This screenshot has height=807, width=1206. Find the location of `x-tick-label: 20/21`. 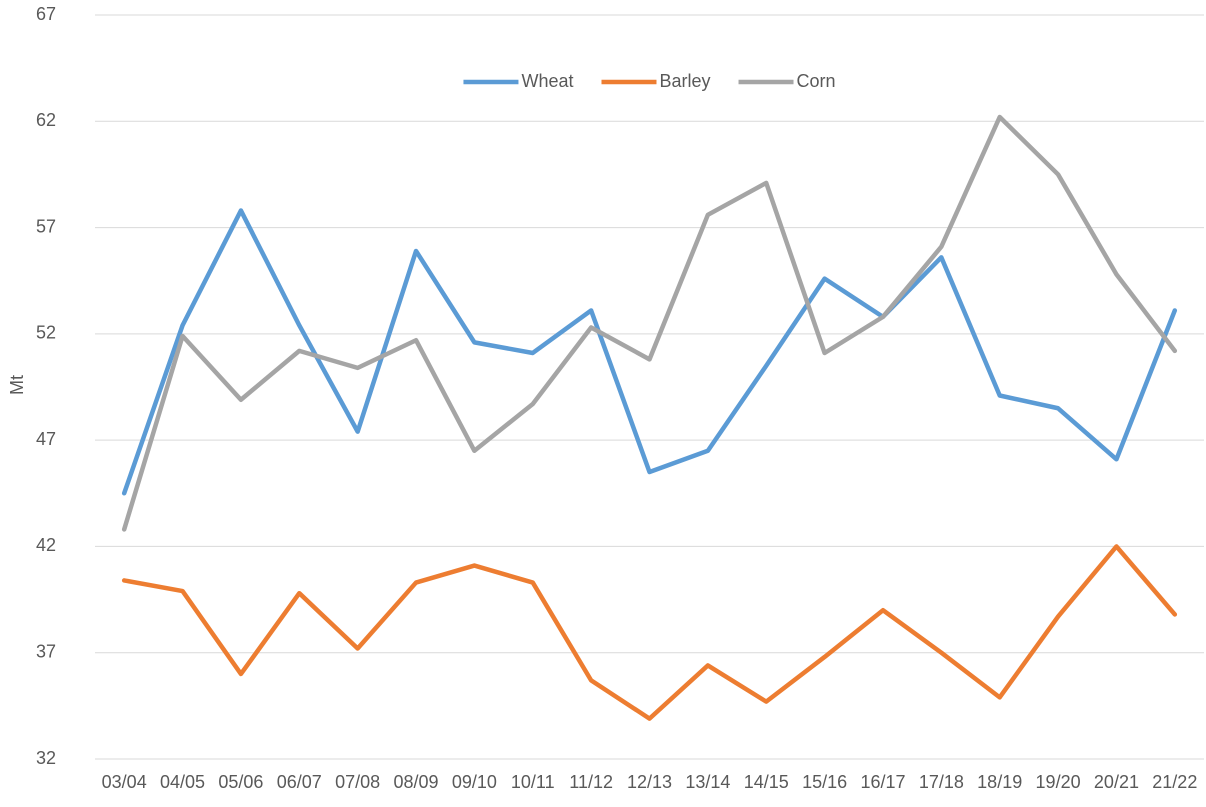

x-tick-label: 20/21 is located at coordinates (1116, 782).